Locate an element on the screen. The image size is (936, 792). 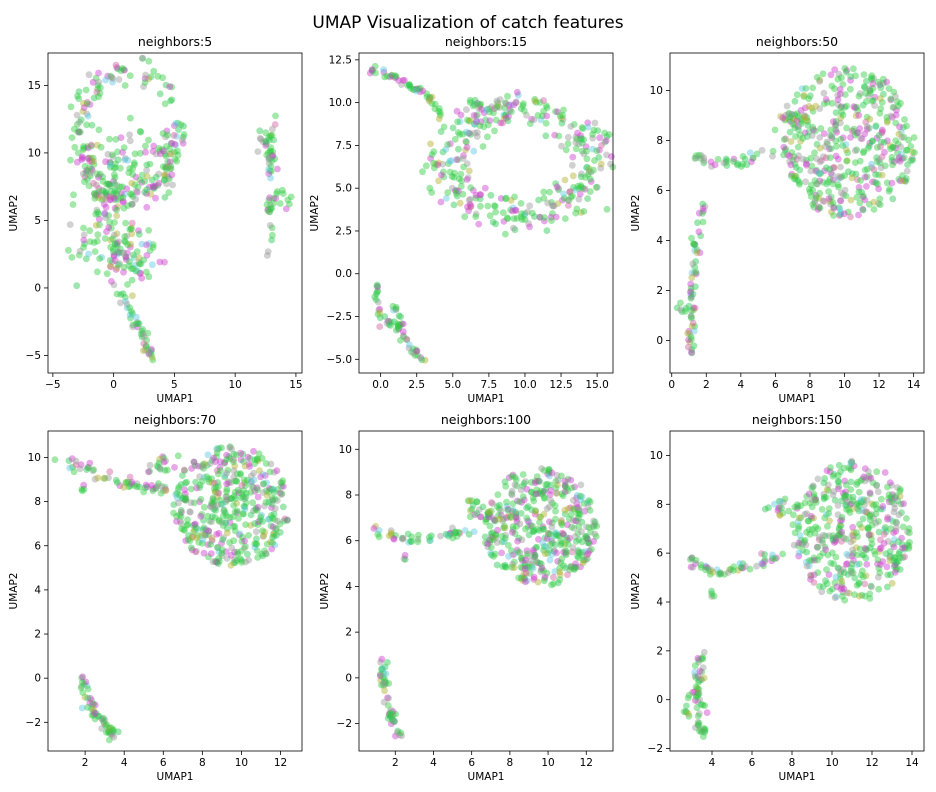
x-axis-label: UMAP1 is located at coordinates (175, 399).